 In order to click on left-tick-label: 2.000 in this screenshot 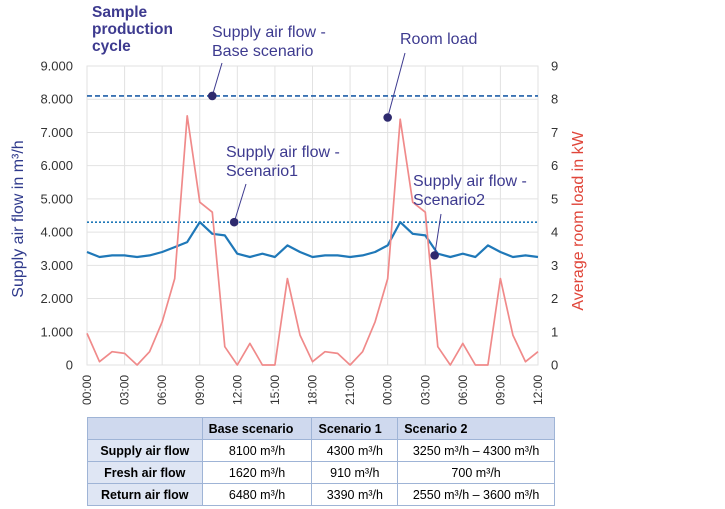, I will do `click(56, 298)`.